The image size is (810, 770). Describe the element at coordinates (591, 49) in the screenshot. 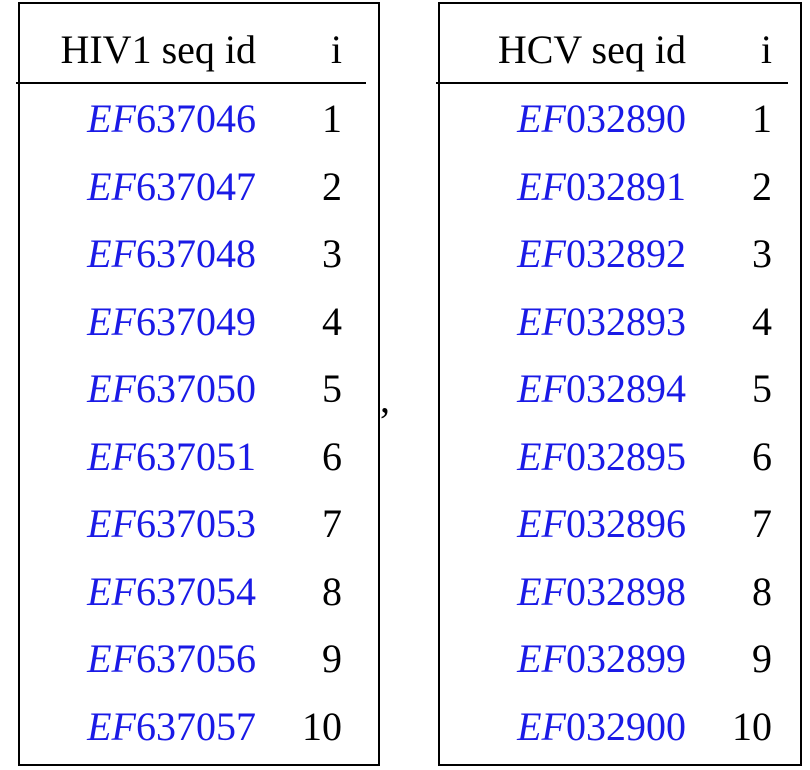

I see `column-header: HCV seq id` at that location.